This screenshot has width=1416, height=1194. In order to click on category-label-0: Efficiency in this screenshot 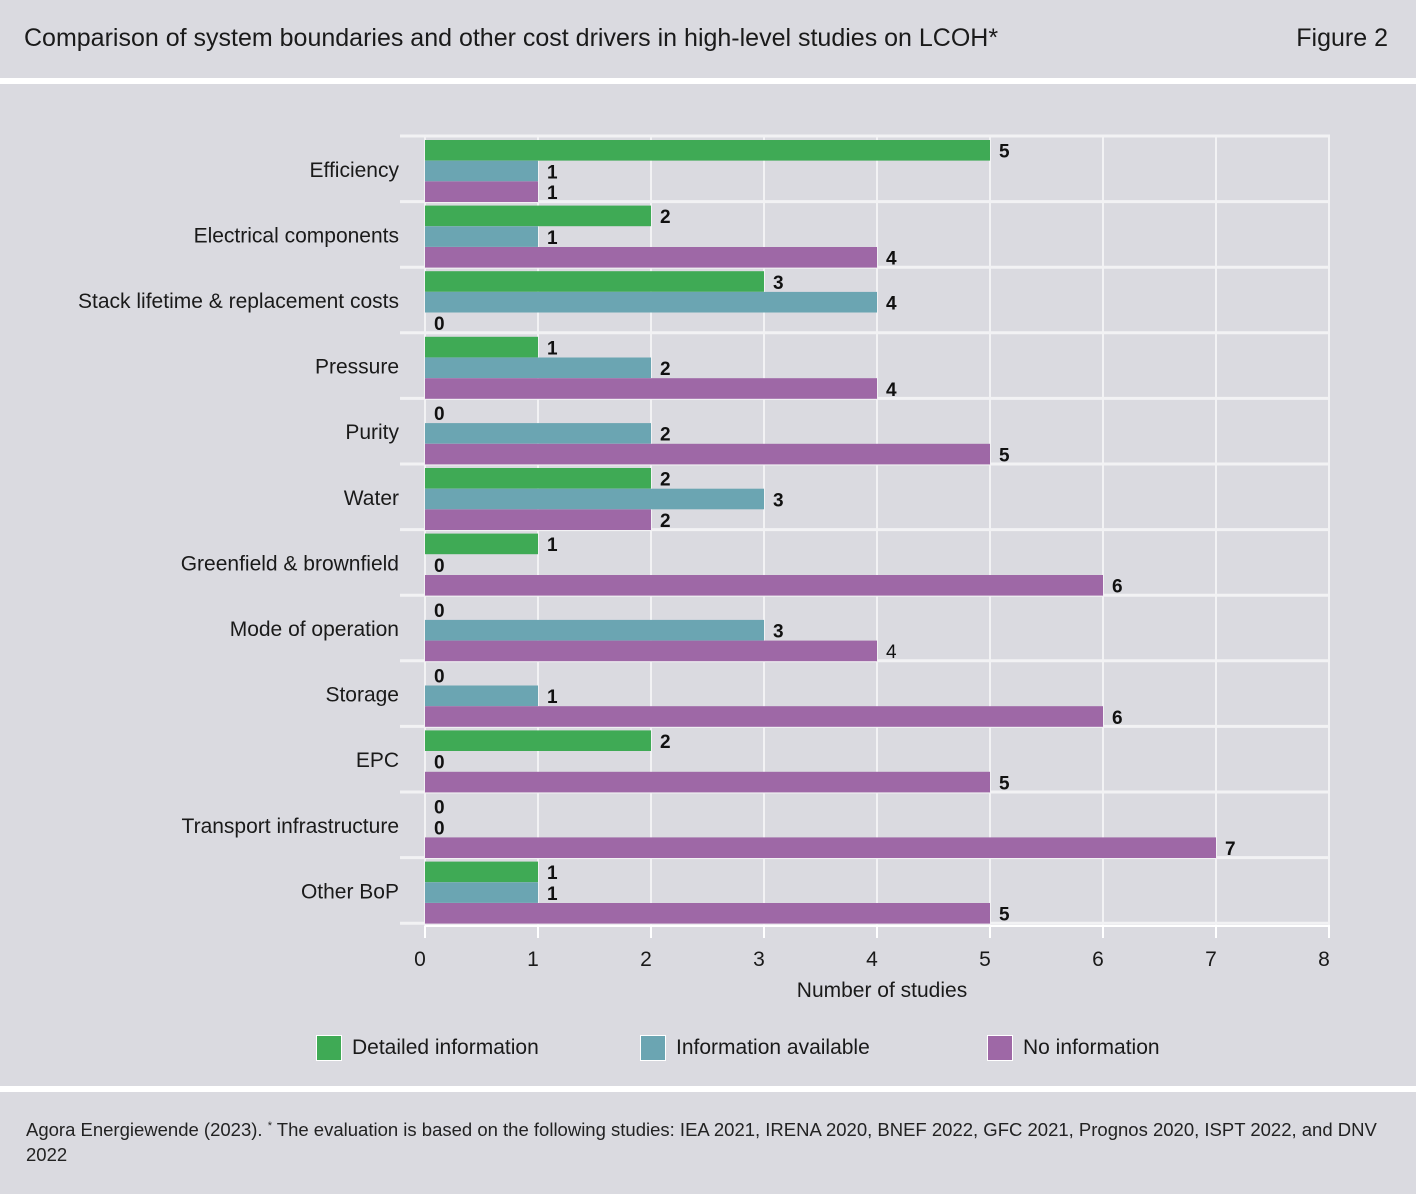, I will do `click(355, 170)`.